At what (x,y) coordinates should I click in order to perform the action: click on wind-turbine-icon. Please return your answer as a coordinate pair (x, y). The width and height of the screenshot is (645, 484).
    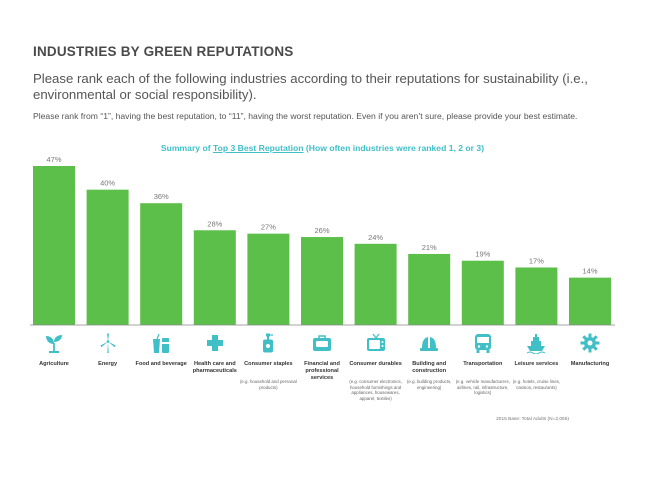
    Looking at the image, I should click on (108, 343).